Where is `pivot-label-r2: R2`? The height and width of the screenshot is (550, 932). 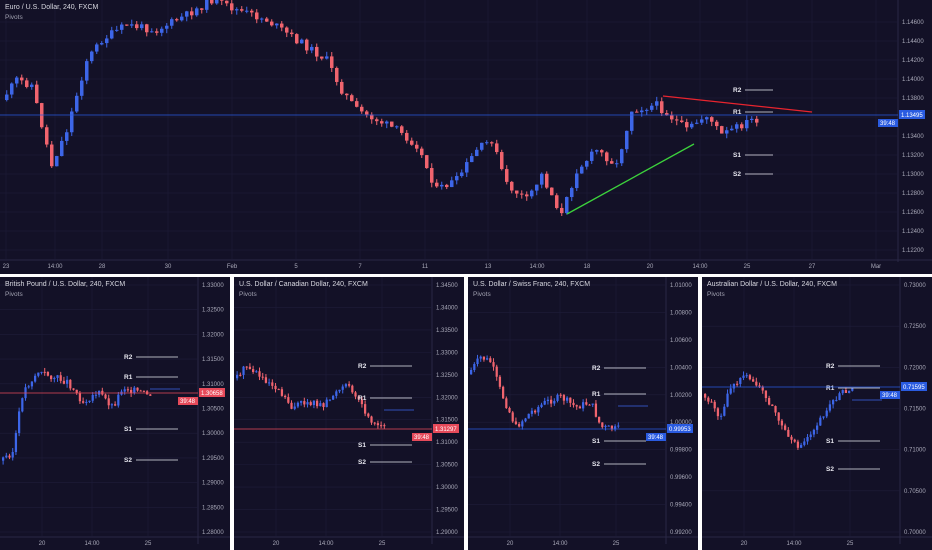
pivot-label-r2: R2 is located at coordinates (596, 368).